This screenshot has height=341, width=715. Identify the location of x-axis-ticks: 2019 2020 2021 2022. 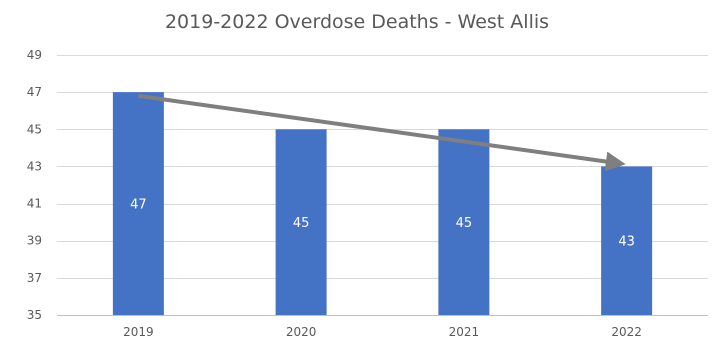
(382, 332).